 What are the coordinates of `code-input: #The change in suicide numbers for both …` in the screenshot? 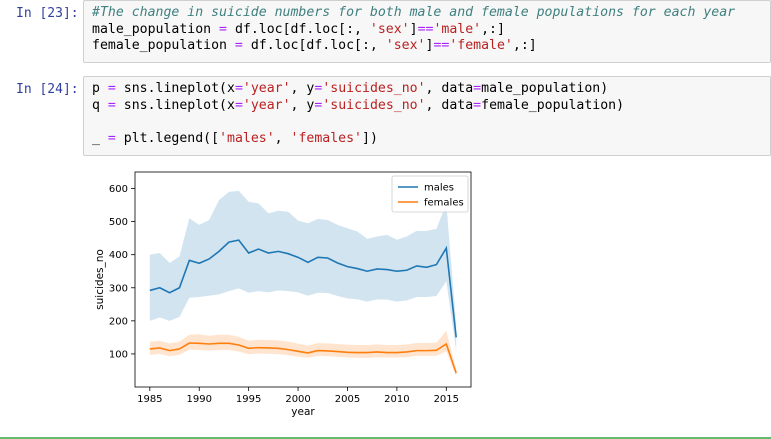 It's located at (427, 31).